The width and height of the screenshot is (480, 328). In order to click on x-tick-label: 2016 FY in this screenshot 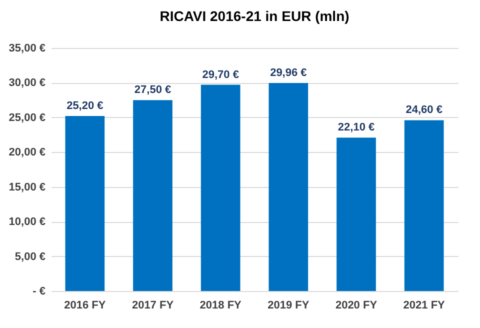, I will do `click(85, 306)`.